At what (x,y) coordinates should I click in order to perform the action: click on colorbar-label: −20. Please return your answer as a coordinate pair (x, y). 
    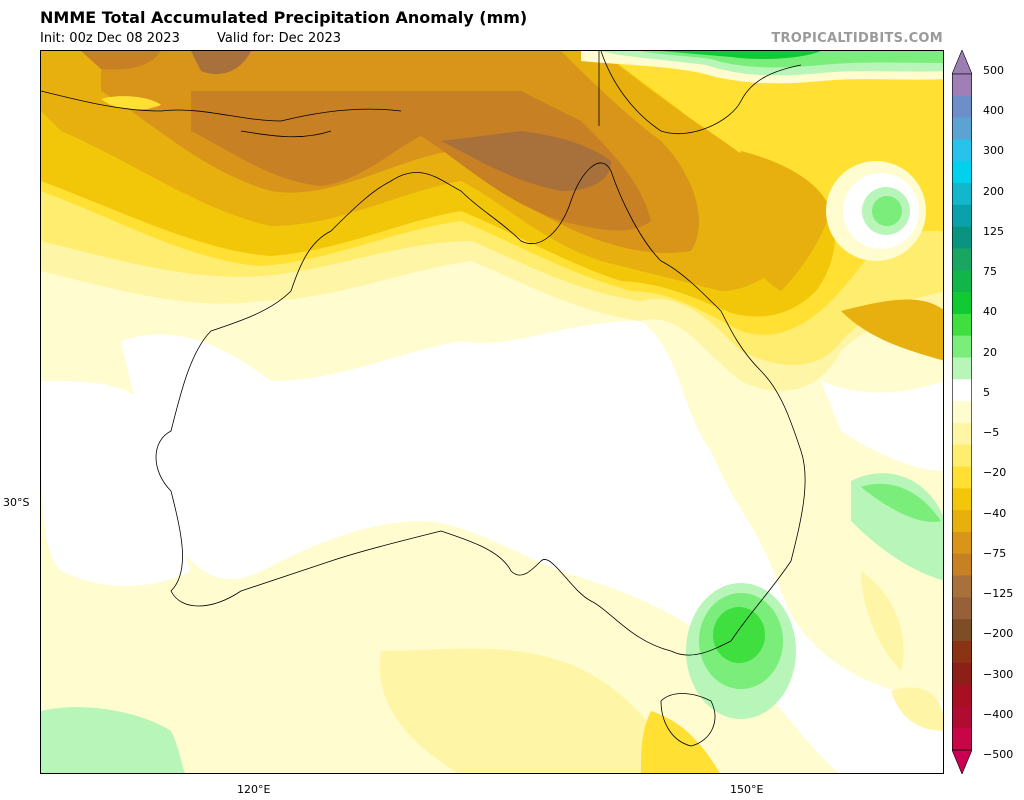
    Looking at the image, I should click on (995, 473).